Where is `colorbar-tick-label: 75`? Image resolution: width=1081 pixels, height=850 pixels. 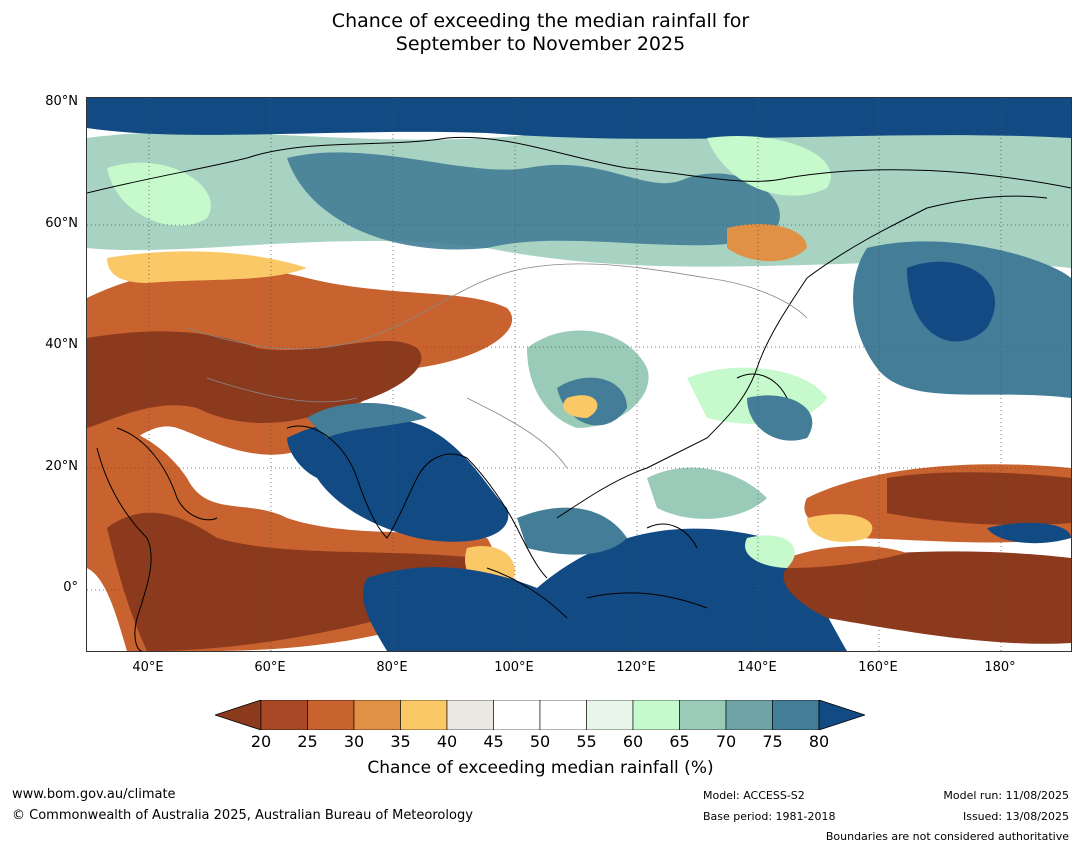 colorbar-tick-label: 75 is located at coordinates (772, 741).